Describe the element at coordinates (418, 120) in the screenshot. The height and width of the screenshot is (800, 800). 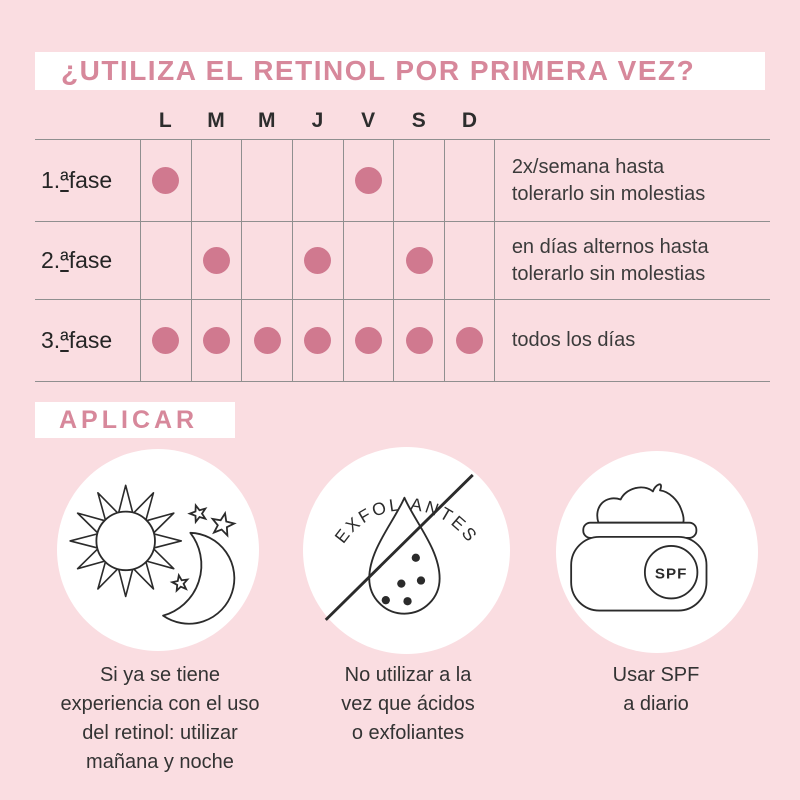
I see `day-header-6: S` at that location.